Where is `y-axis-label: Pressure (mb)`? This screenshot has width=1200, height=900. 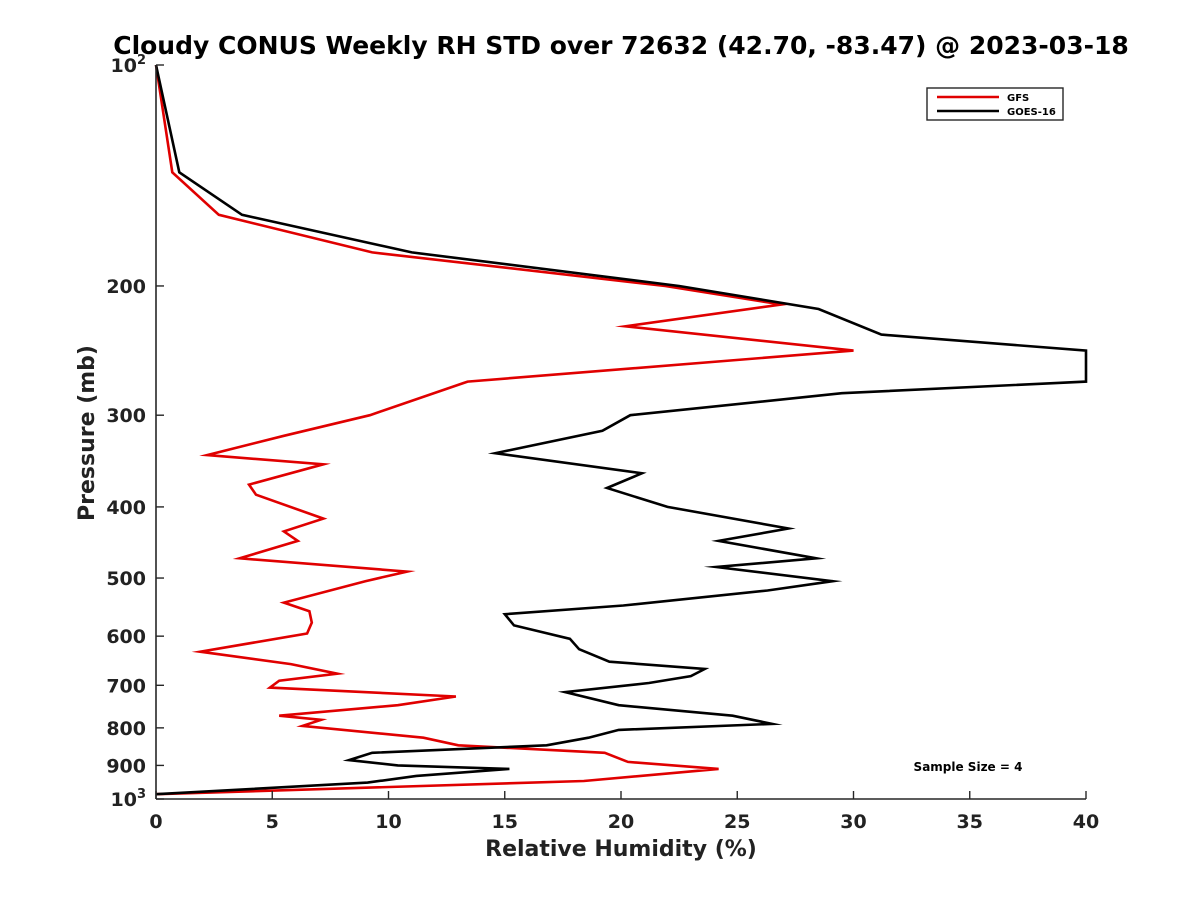 y-axis-label: Pressure (mb) is located at coordinates (87, 433).